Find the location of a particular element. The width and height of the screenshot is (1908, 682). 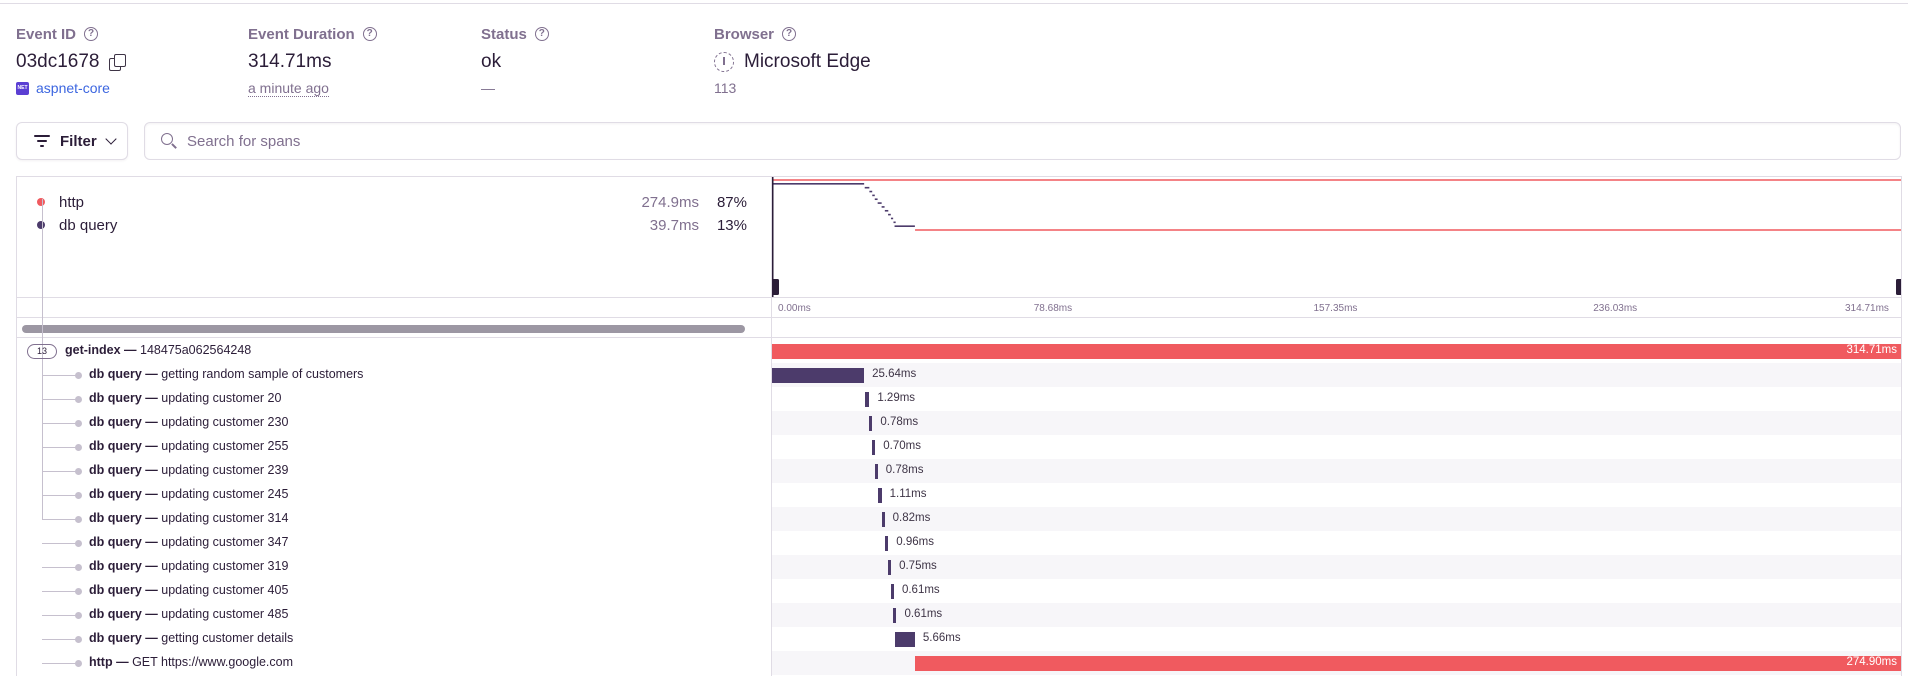

filter-button: Filter is located at coordinates (72, 141).